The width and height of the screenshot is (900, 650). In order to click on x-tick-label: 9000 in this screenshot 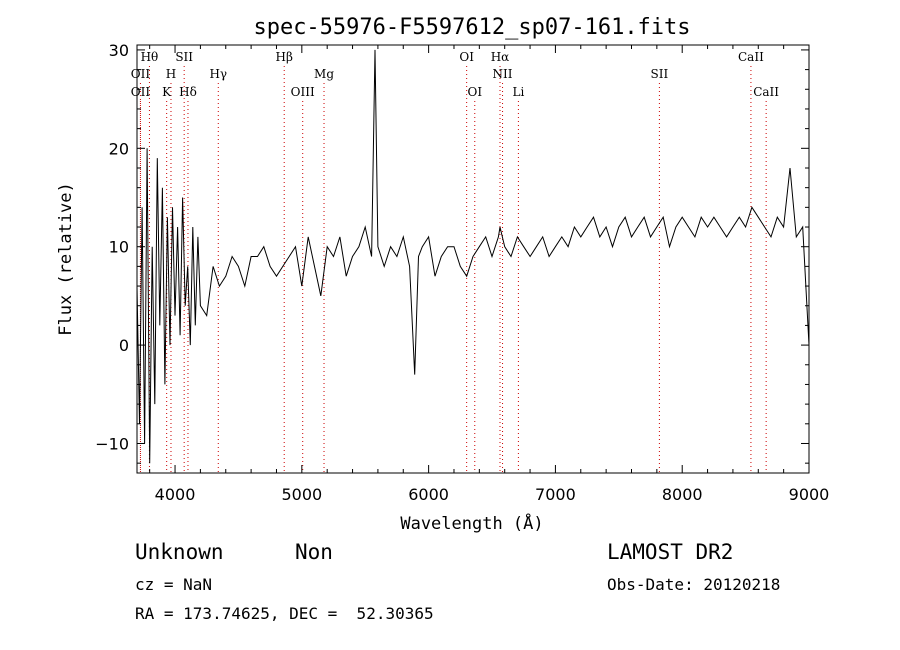, I will do `click(809, 494)`.